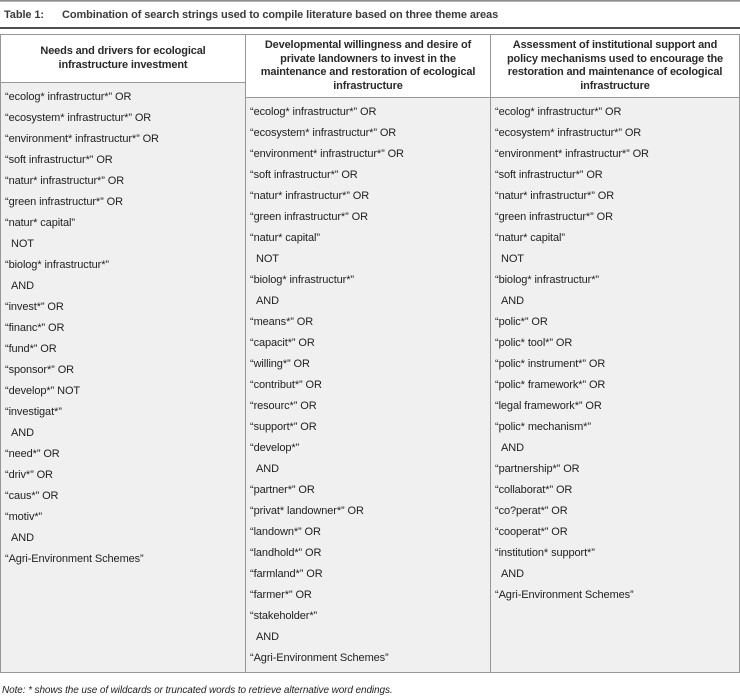  Describe the element at coordinates (283, 406) in the screenshot. I see `search-term: “resourc*” OR` at that location.